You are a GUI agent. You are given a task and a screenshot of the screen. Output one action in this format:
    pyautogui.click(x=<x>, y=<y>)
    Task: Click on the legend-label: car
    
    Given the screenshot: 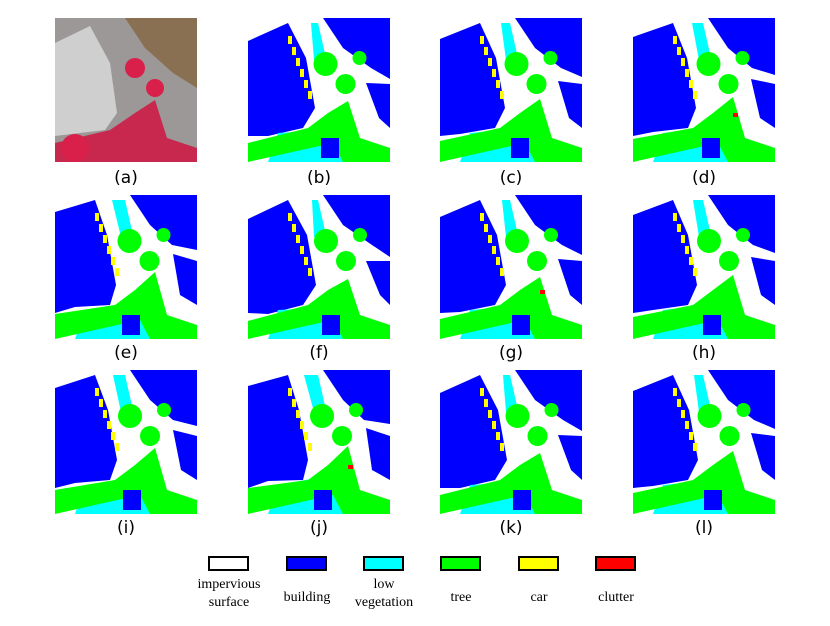 What is the action you would take?
    pyautogui.click(x=538, y=597)
    